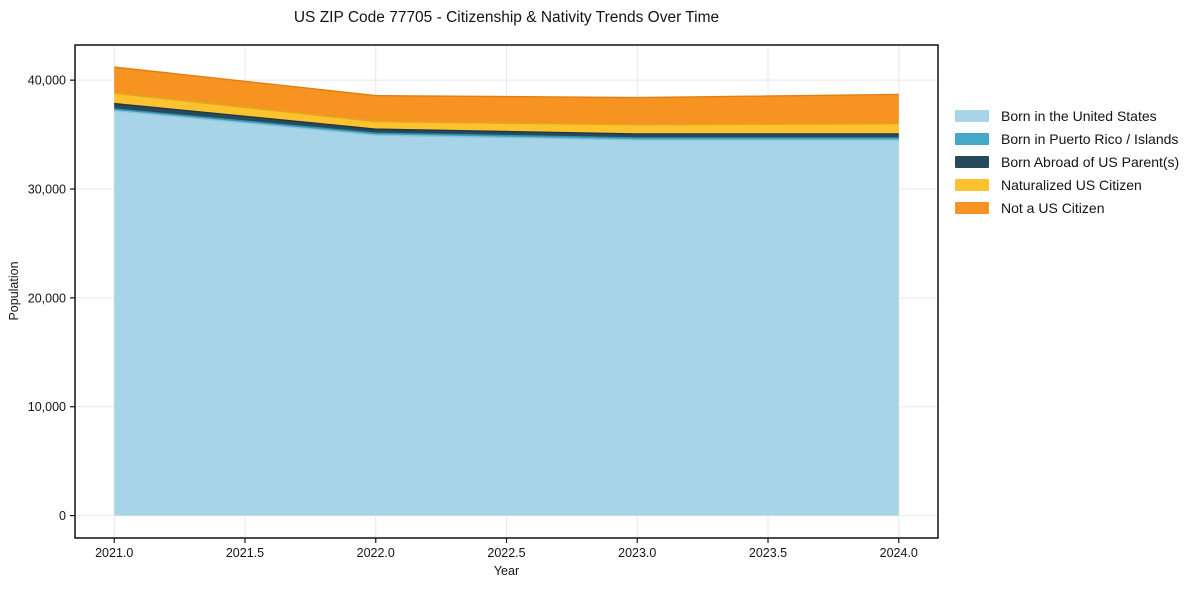 The image size is (1189, 590). I want to click on legend-item-1: Born in Puerto Rico / Islands, so click(1067, 138).